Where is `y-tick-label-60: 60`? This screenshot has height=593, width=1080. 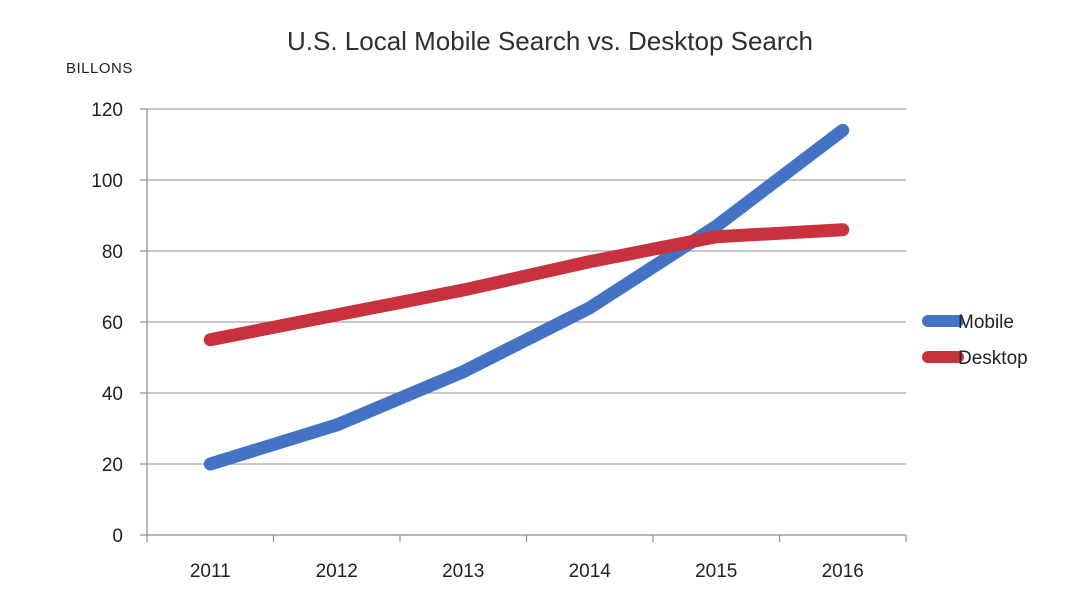 y-tick-label-60: 60 is located at coordinates (112, 323).